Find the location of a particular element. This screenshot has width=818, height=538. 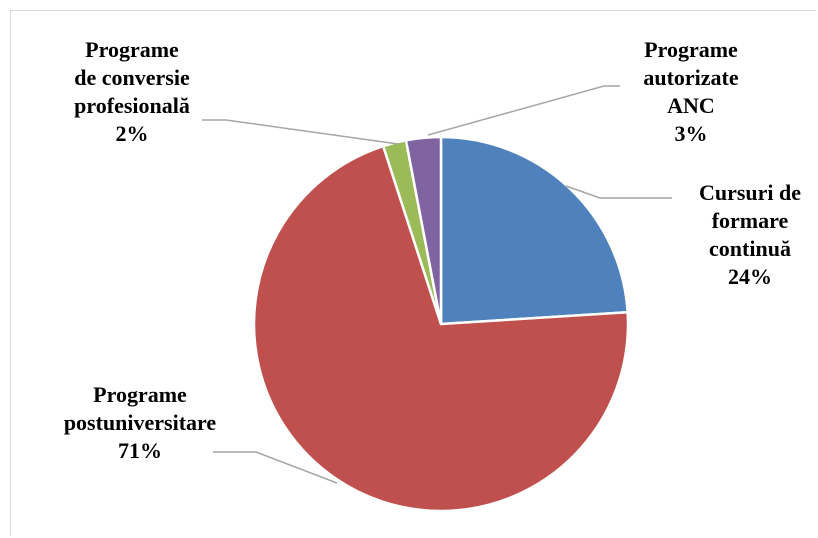

leader-line-programe-autorizate-anc is located at coordinates (524, 110).